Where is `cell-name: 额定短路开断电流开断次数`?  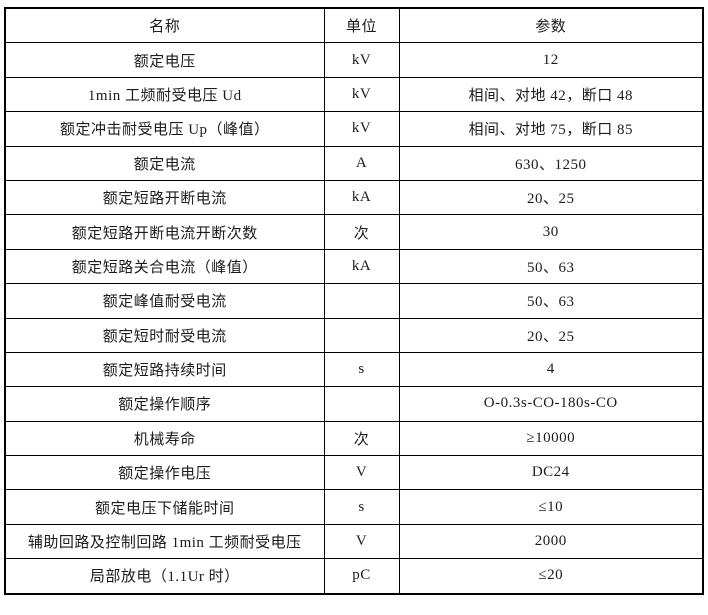 cell-name: 额定短路开断电流开断次数 is located at coordinates (164, 232).